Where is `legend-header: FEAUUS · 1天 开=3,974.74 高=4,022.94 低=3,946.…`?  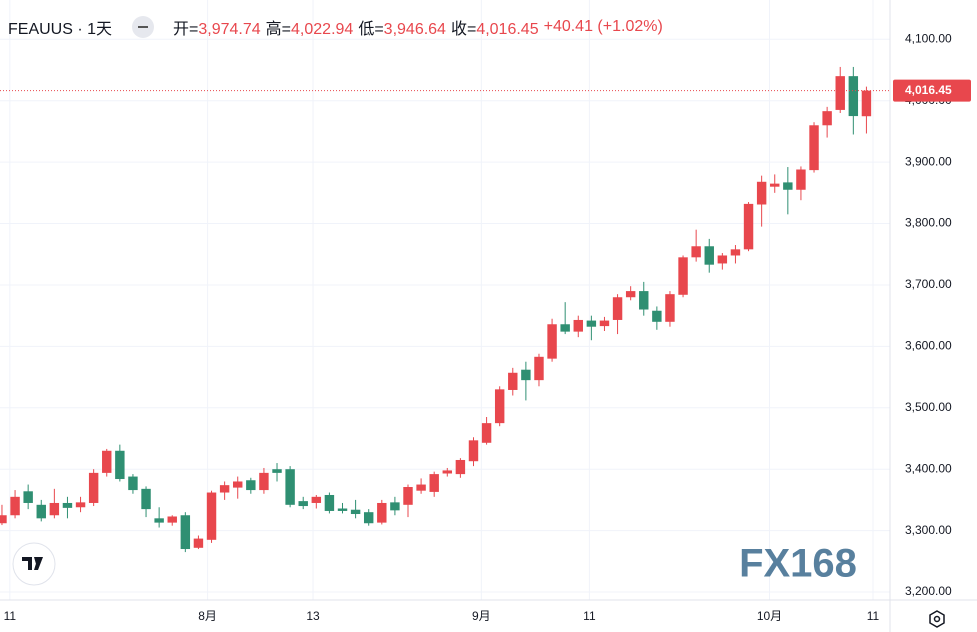 legend-header: FEAUUS · 1天 开=3,974.74 高=4,022.94 低=3,946.… is located at coordinates (335, 27).